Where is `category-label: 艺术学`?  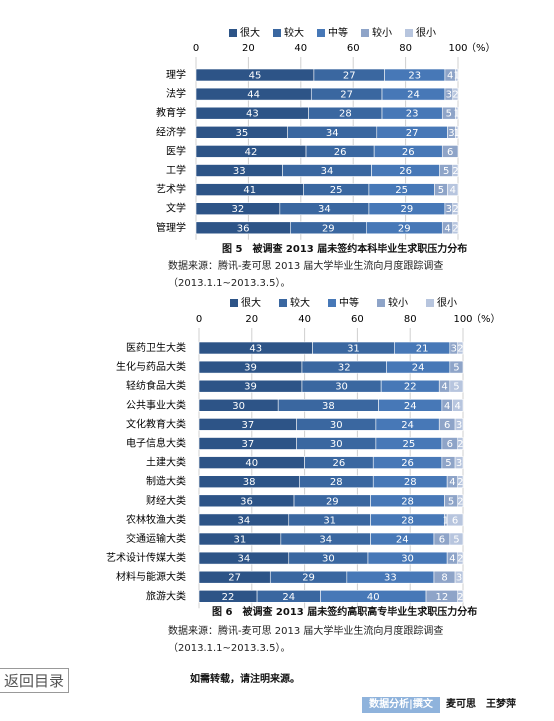 category-label: 艺术学 is located at coordinates (171, 189).